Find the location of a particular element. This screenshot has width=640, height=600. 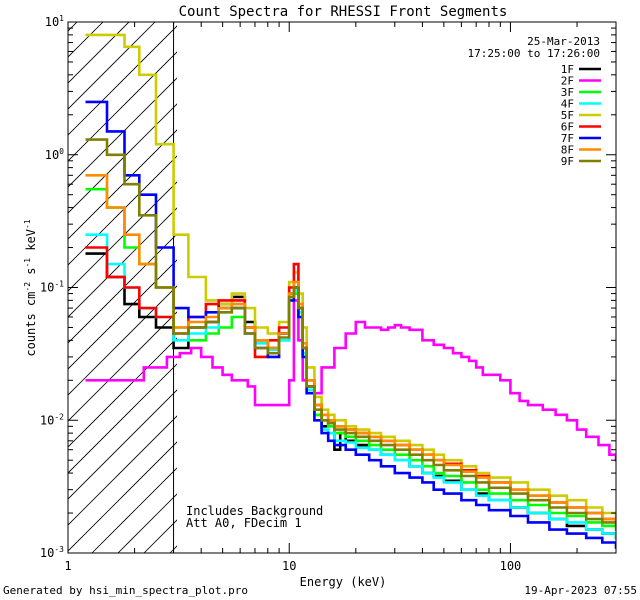

legend-label-5F: 5F is located at coordinates (567, 115).